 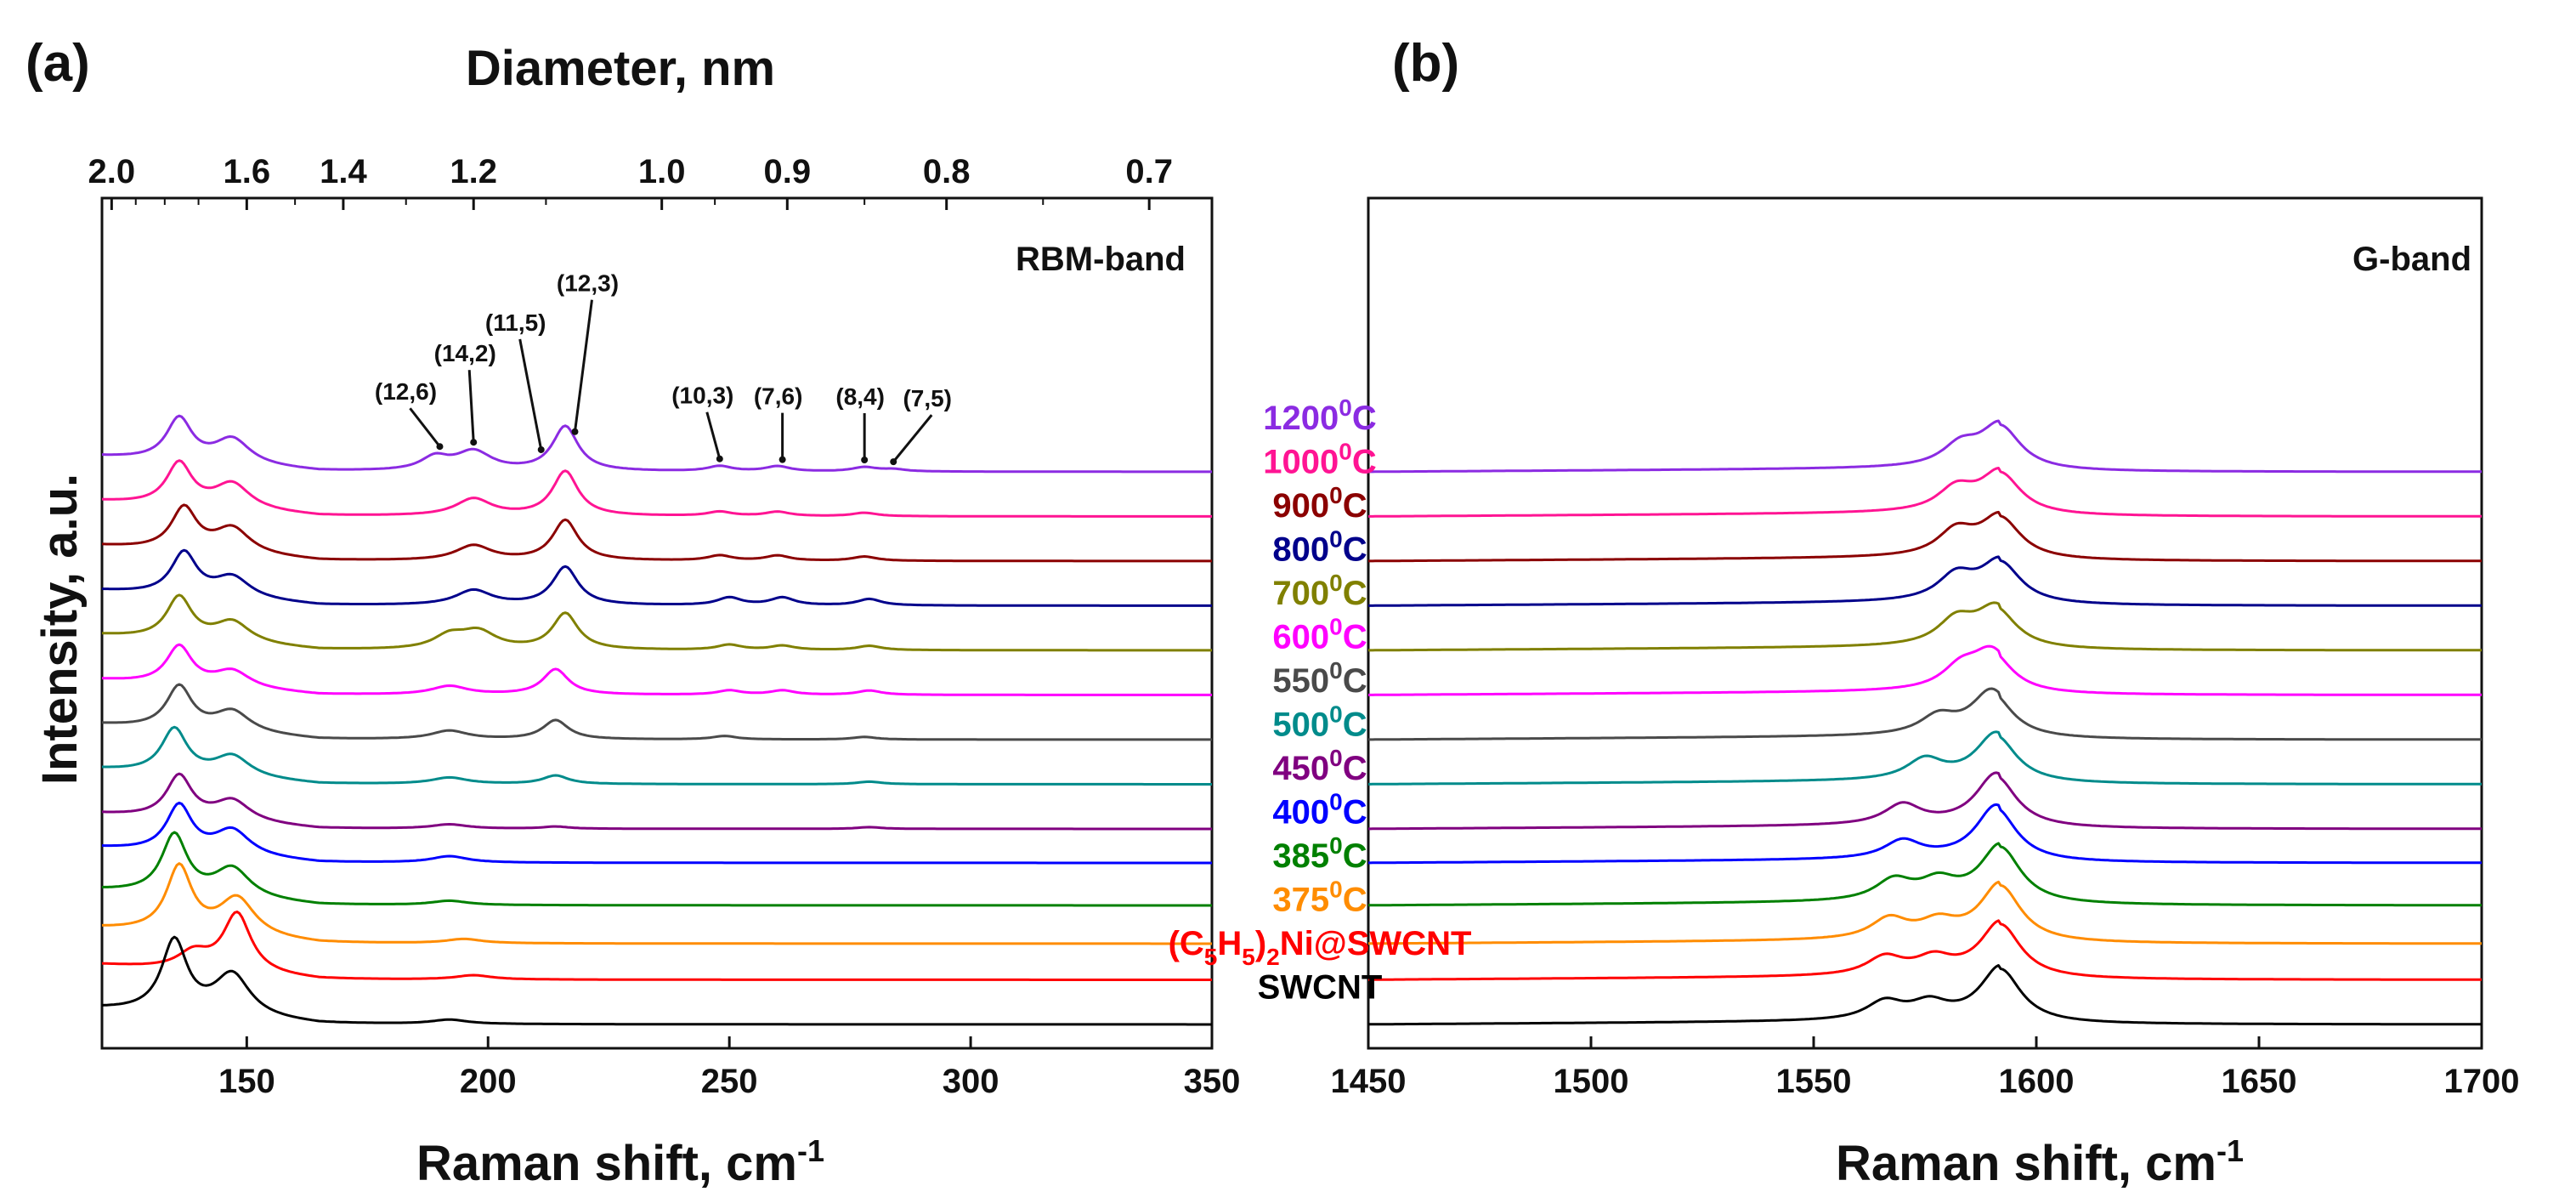 I want to click on legend-item-base: 1200, so click(x=1301, y=419).